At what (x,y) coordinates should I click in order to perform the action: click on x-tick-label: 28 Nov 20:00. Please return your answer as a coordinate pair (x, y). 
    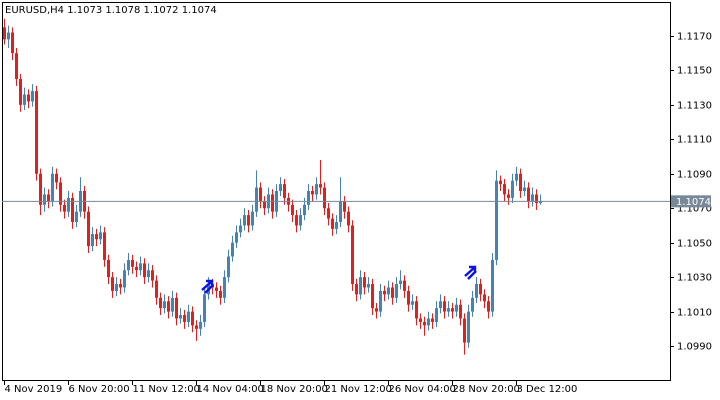
    Looking at the image, I should click on (486, 389).